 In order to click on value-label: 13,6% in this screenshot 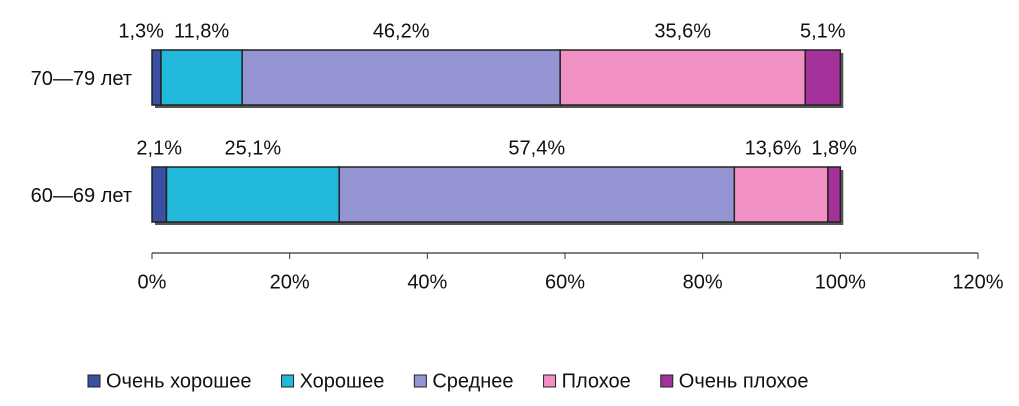, I will do `click(773, 148)`.